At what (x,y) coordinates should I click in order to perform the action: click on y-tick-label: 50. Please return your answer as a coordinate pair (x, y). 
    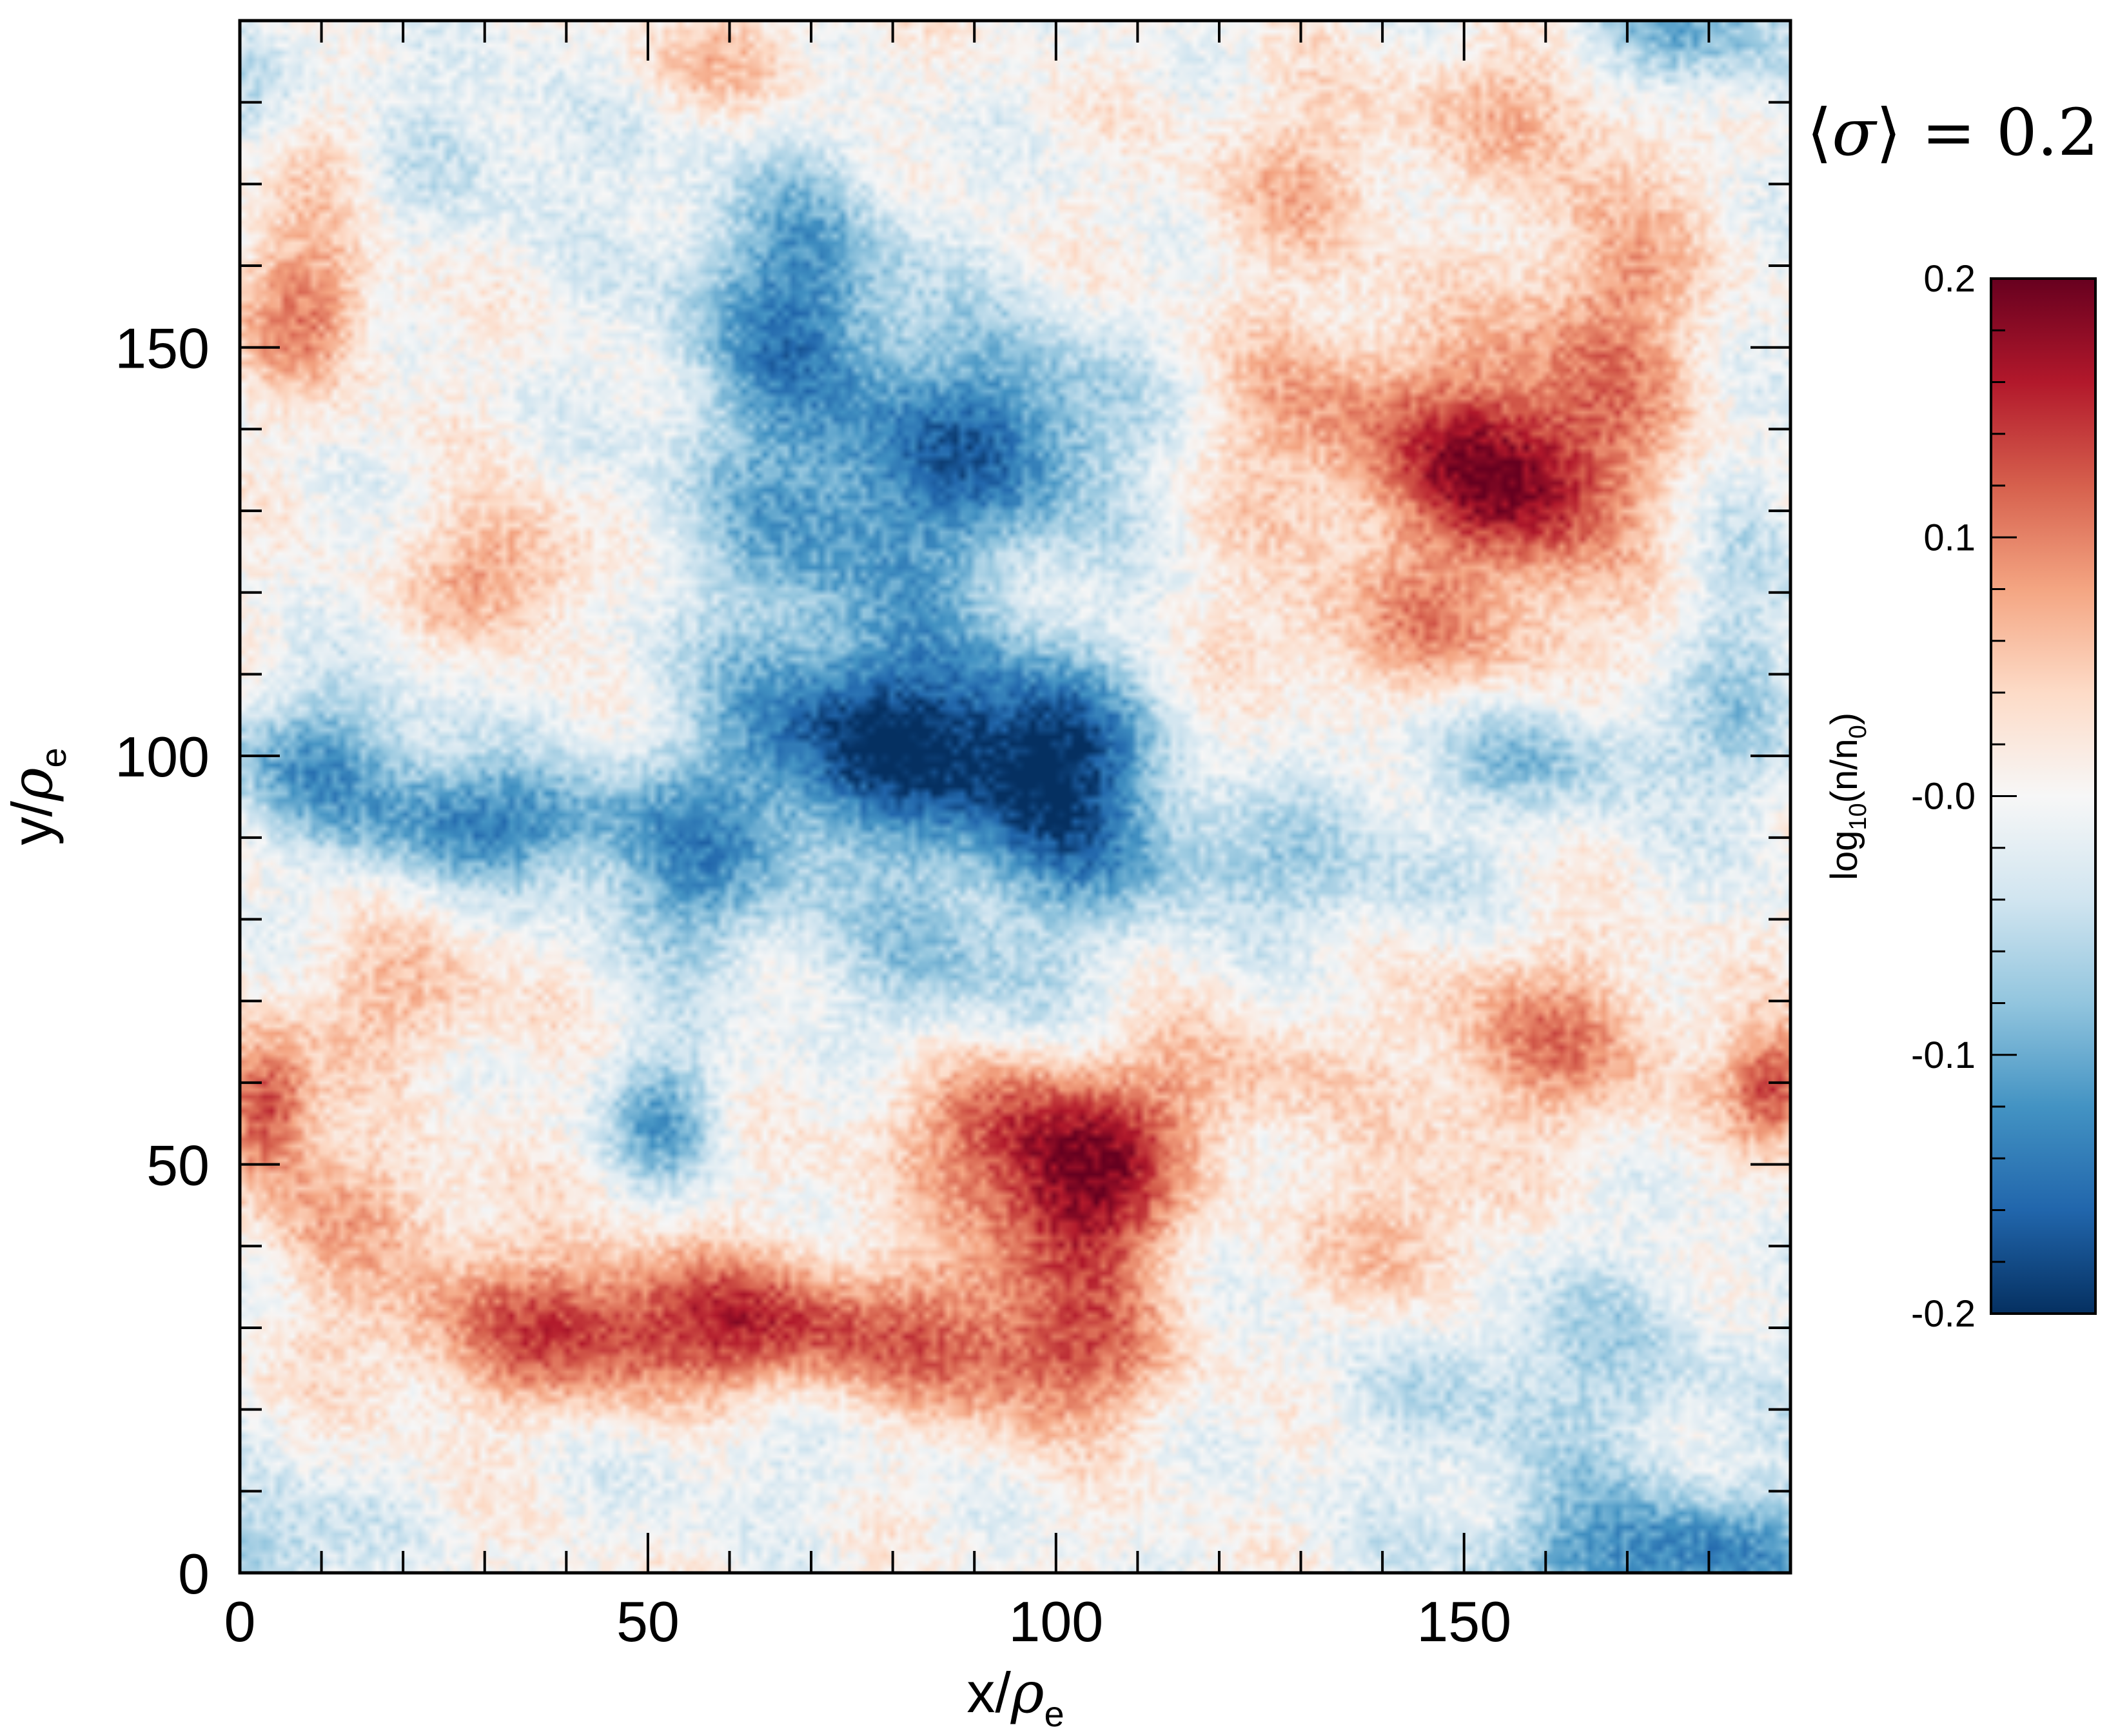
    Looking at the image, I should click on (178, 1166).